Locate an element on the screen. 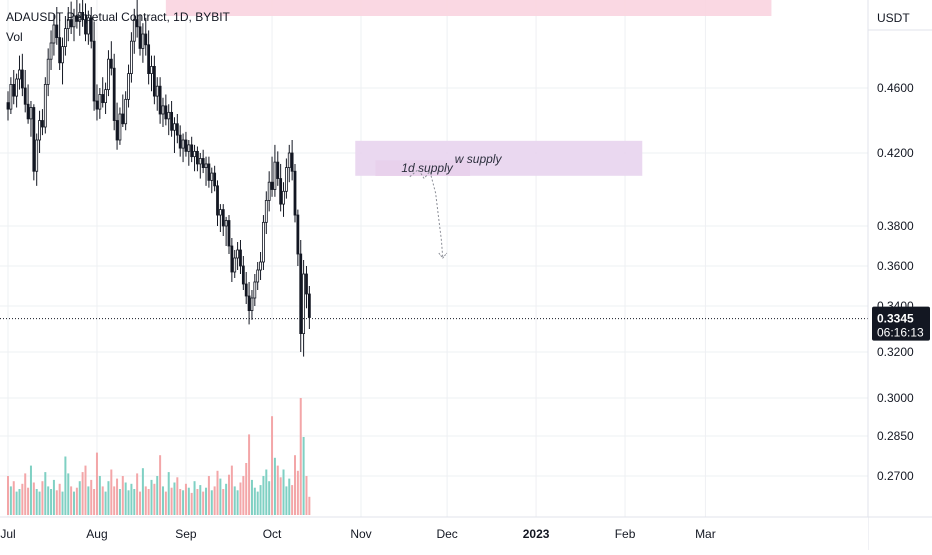  time-tick-label: Mar is located at coordinates (705, 534).